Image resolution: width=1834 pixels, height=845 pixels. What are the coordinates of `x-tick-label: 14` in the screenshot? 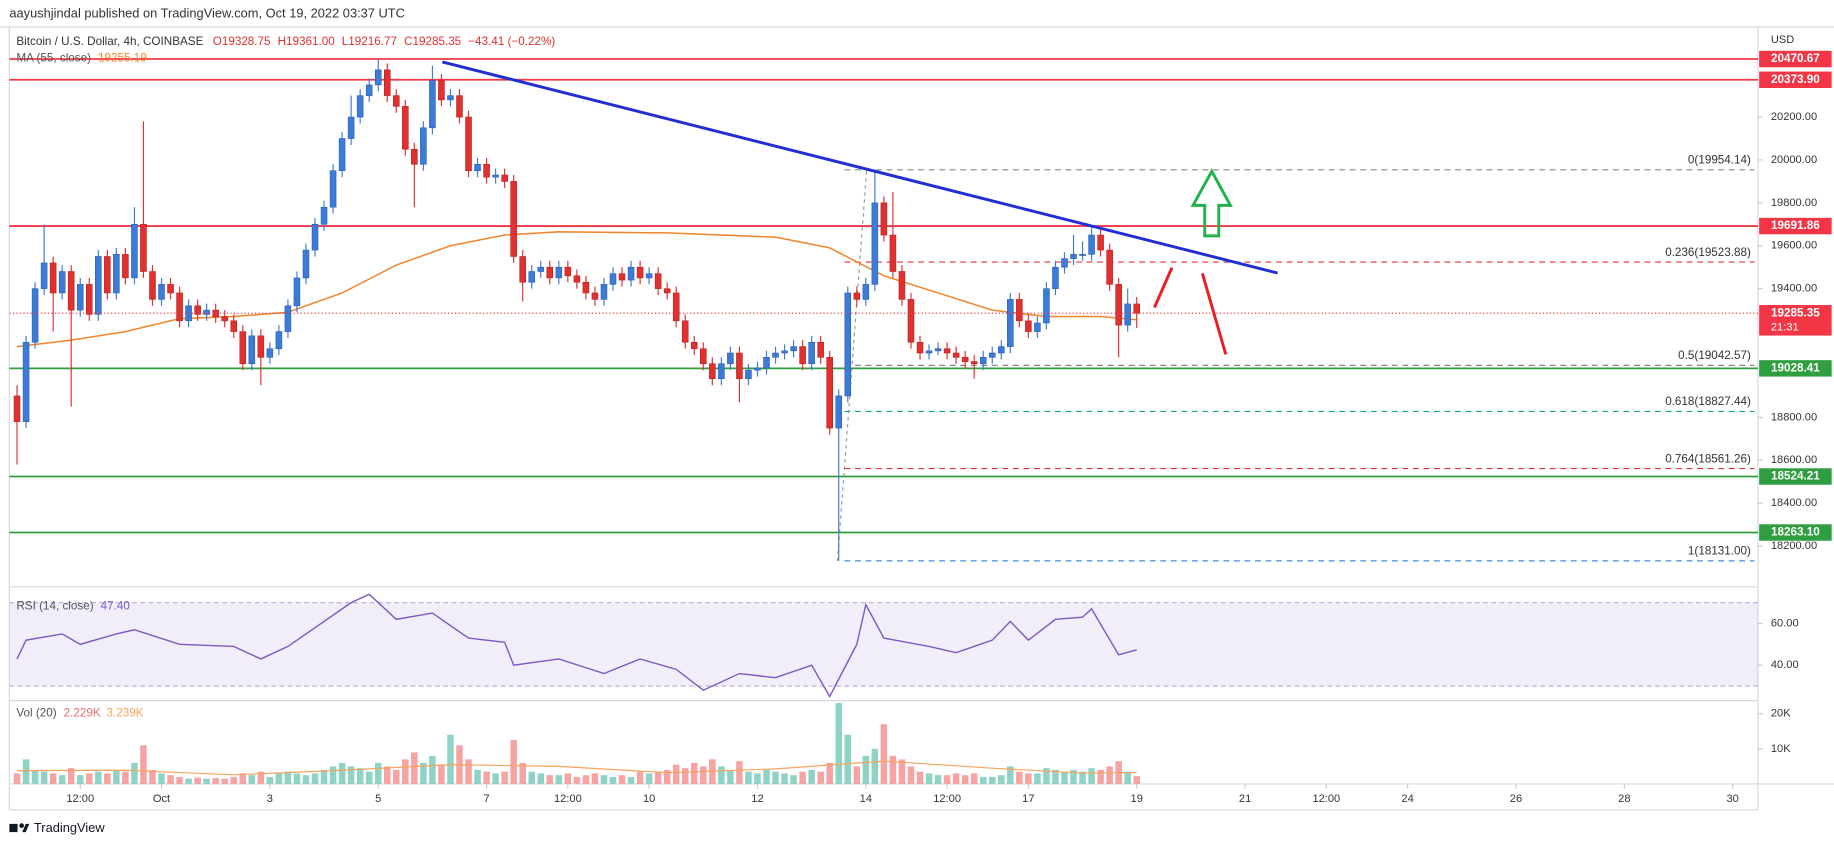 It's located at (866, 799).